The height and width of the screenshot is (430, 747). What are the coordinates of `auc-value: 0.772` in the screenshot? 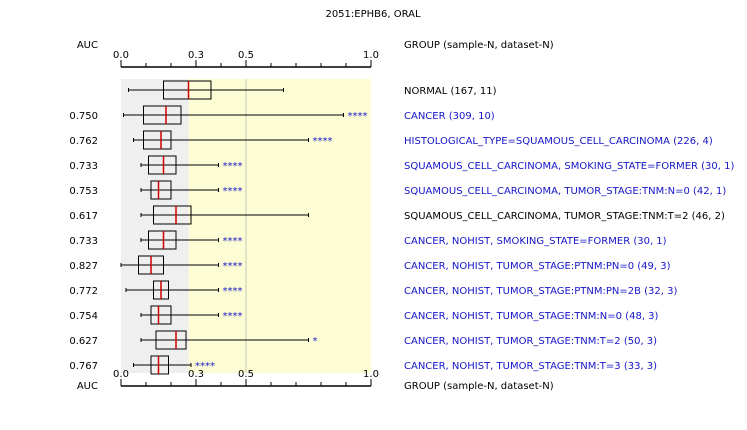 It's located at (83, 291).